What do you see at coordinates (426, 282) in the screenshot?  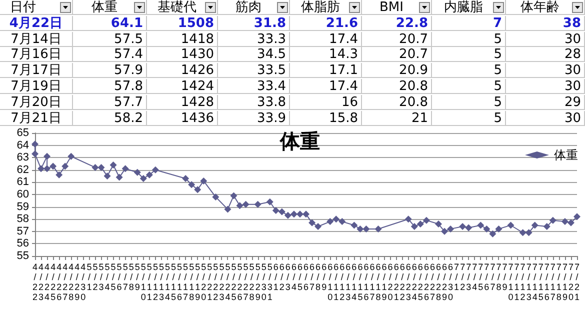 I see `x-tick-label: 6/26` at bounding box center [426, 282].